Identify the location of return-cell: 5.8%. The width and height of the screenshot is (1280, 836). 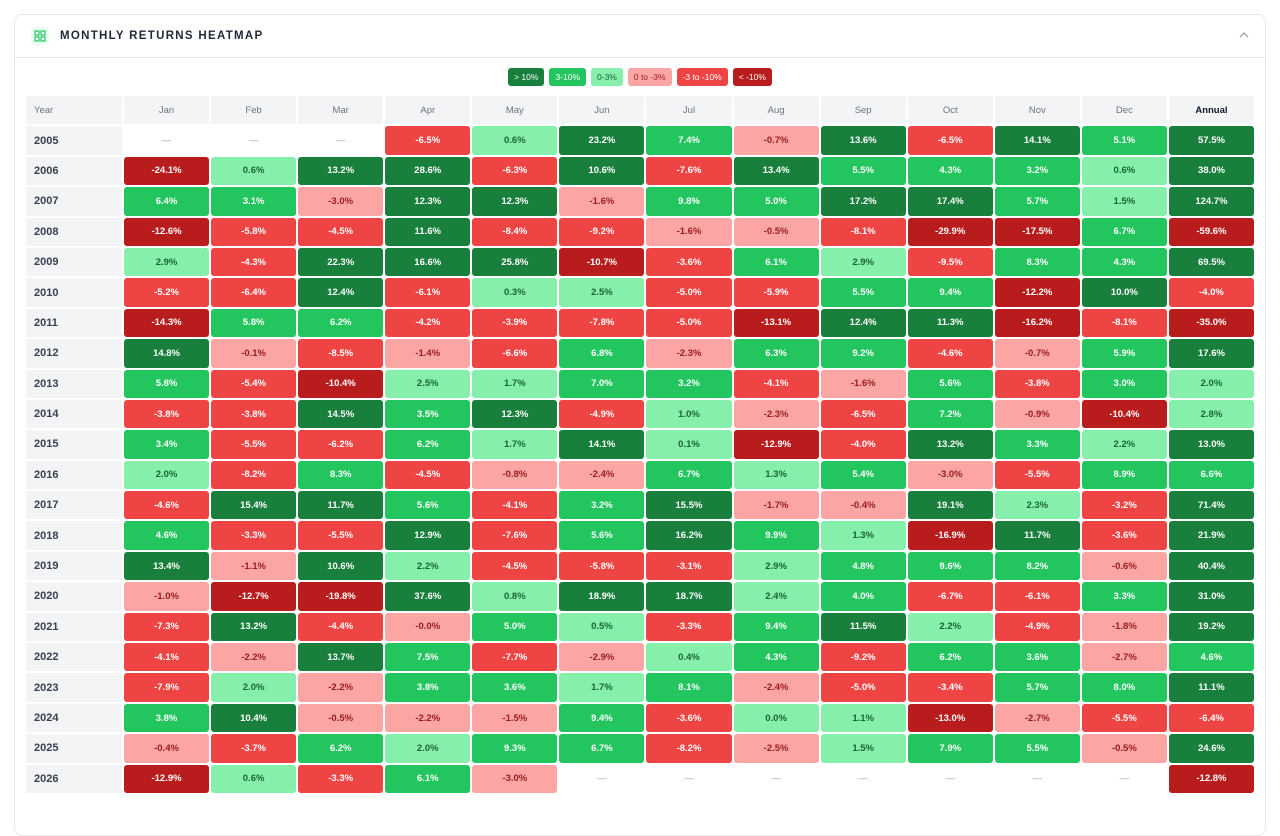
(254, 323).